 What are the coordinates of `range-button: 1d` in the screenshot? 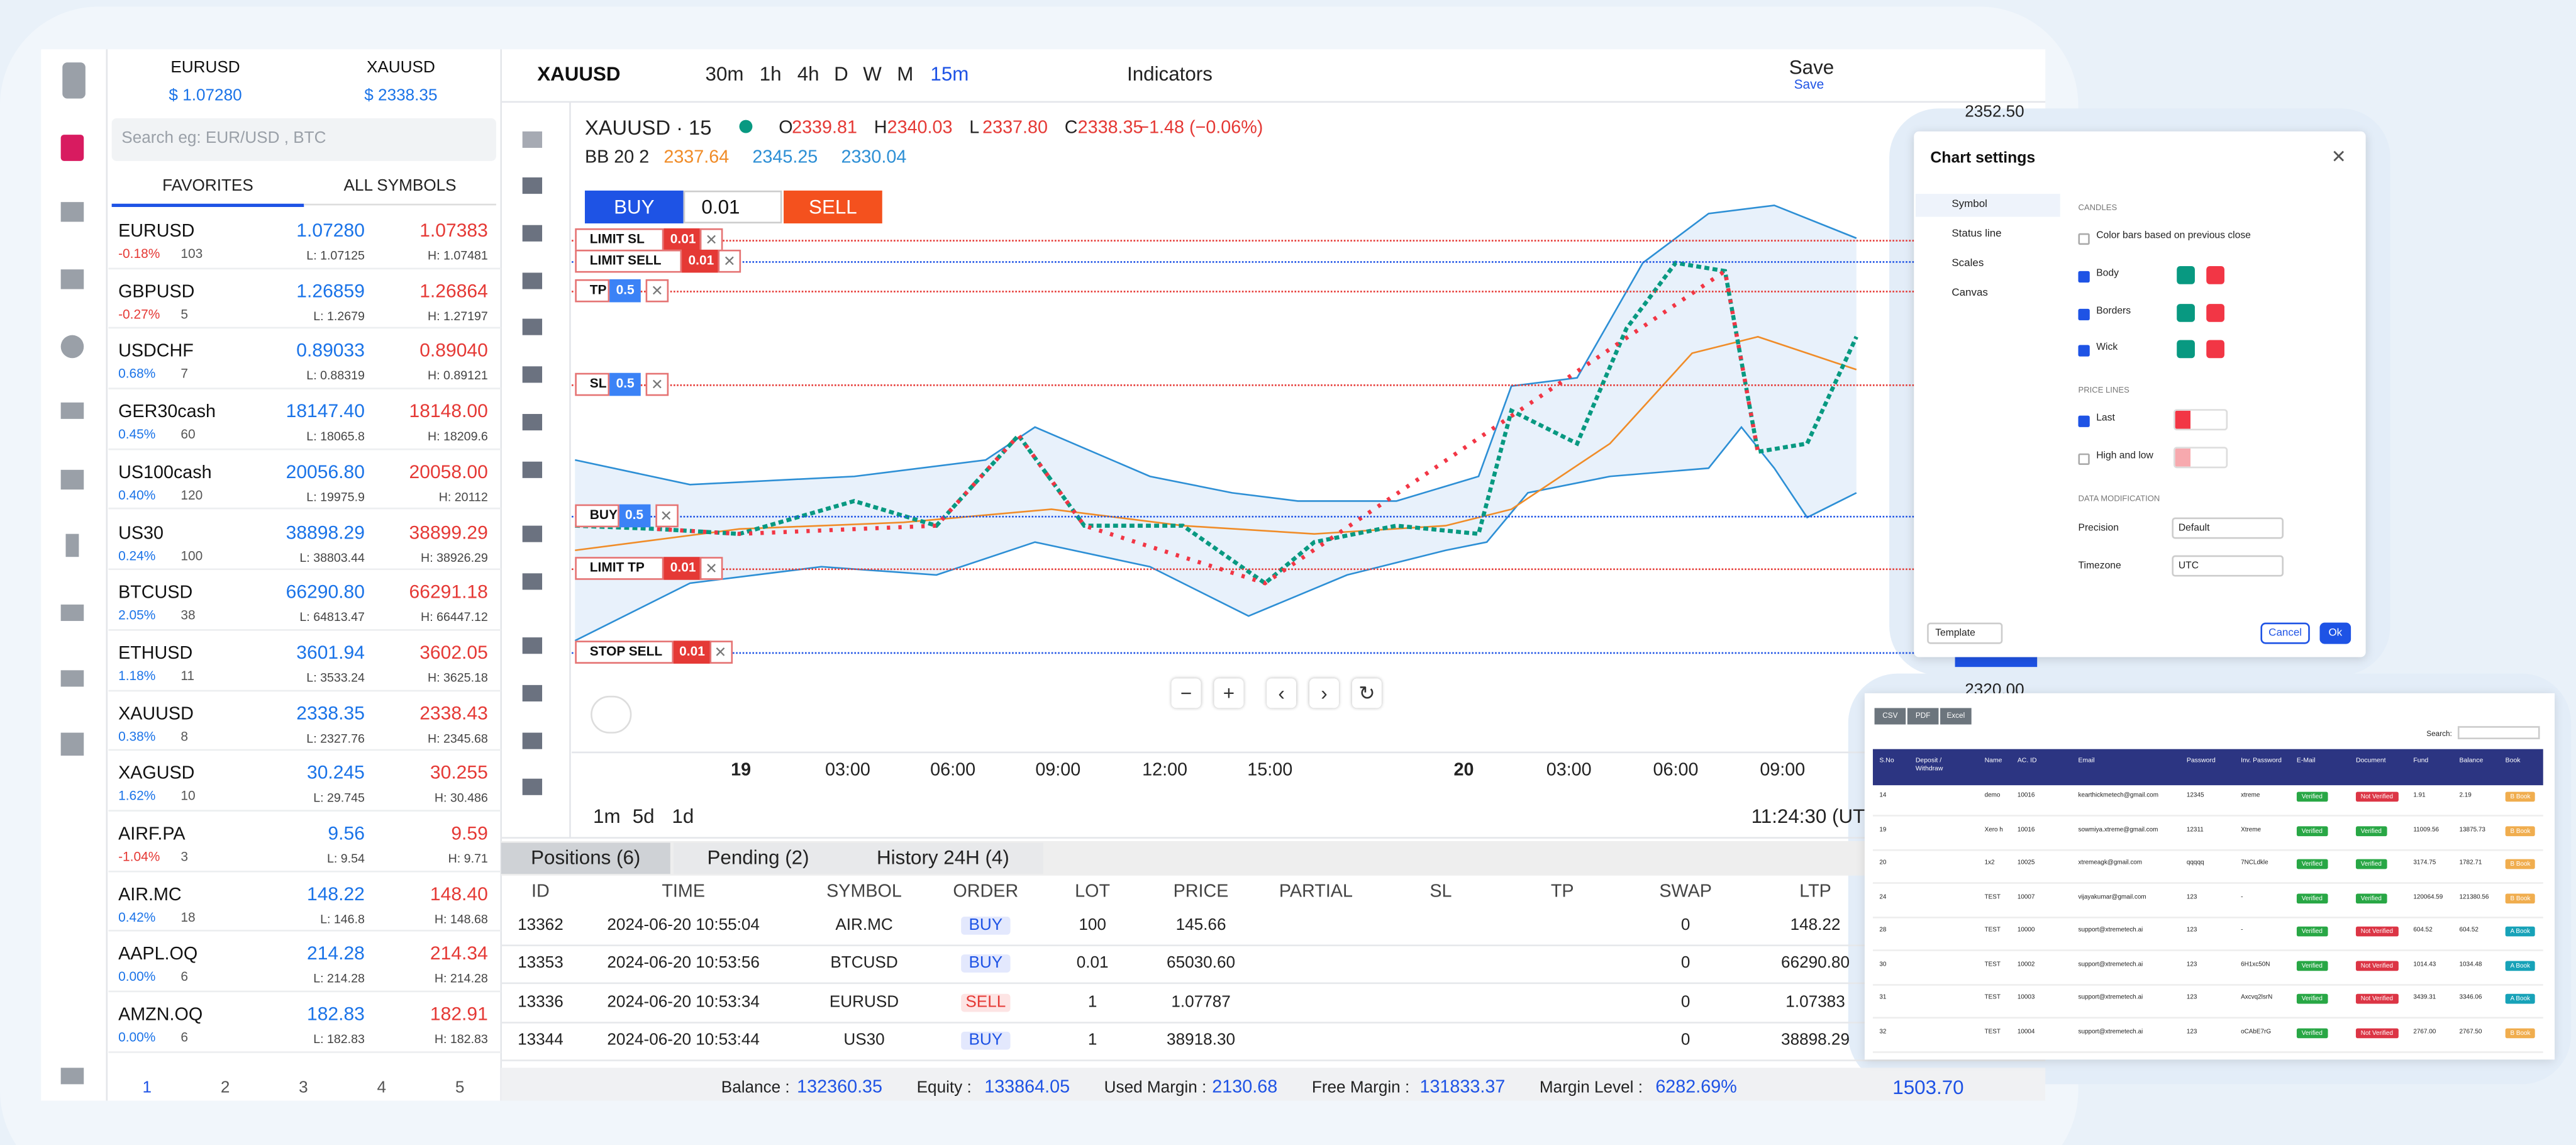 It's located at (683, 817).